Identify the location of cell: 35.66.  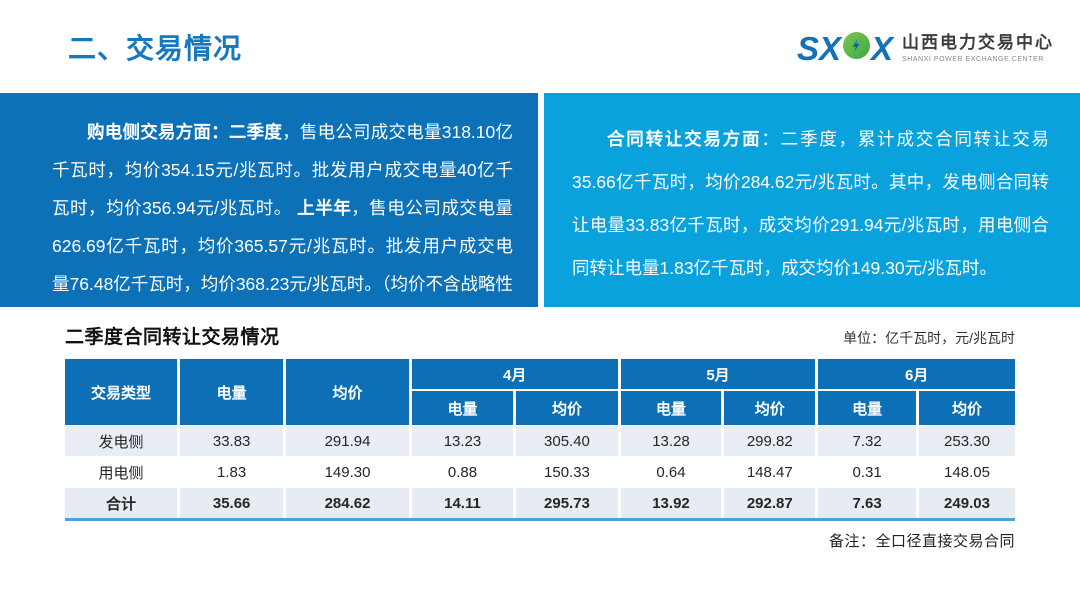
(233, 502).